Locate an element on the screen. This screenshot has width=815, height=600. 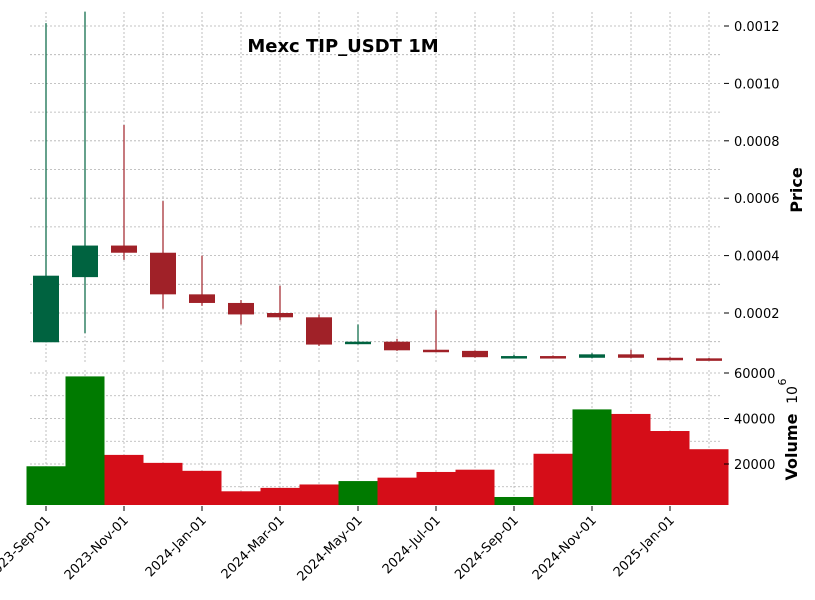
price-tick-label: 0.0008 is located at coordinates (757, 142).